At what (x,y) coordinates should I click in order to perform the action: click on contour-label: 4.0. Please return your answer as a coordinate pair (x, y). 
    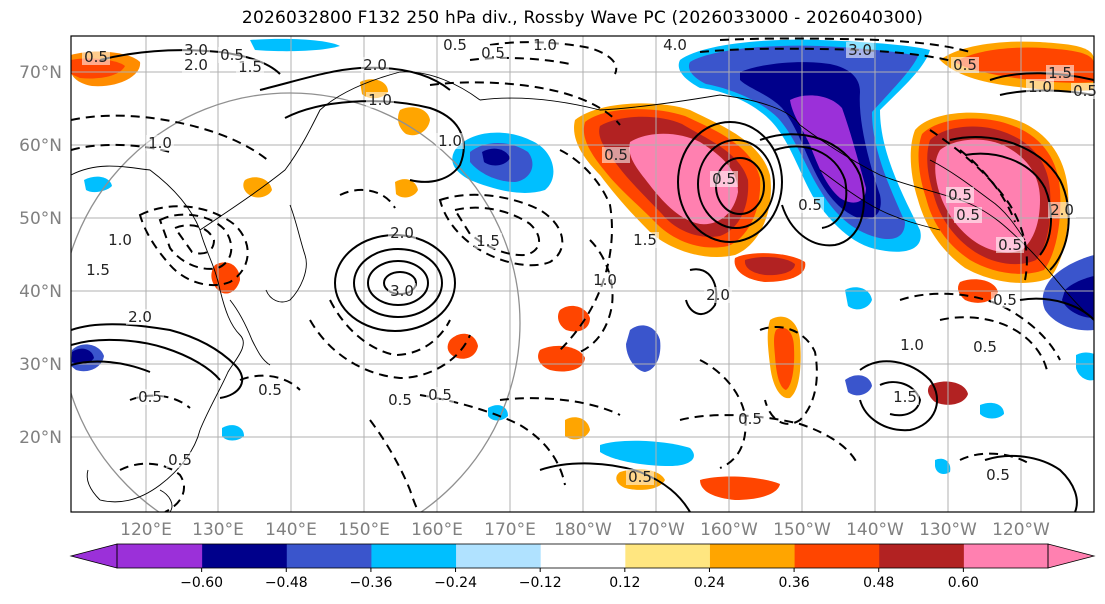
    Looking at the image, I should click on (675, 45).